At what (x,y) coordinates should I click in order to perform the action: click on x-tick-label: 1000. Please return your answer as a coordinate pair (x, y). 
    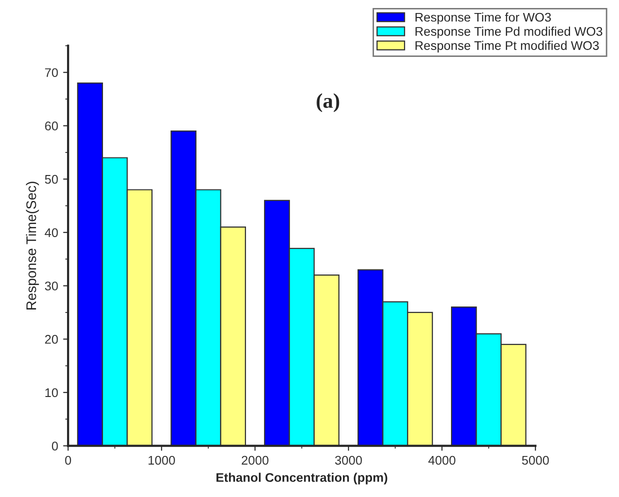
    Looking at the image, I should click on (161, 460).